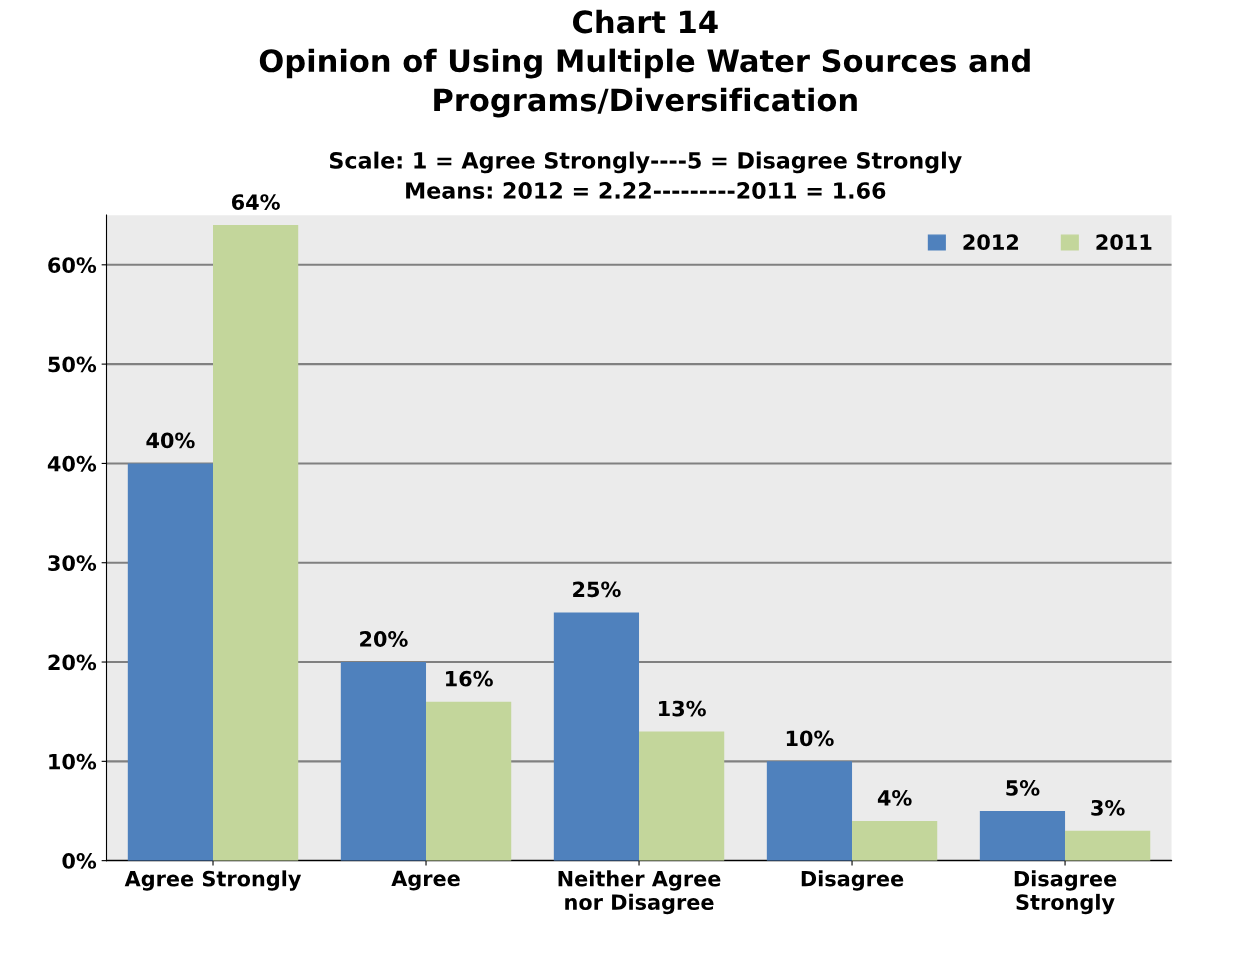 This screenshot has width=1253, height=978. Describe the element at coordinates (1065, 892) in the screenshot. I see `x-tick-label: Disagree Strongly` at that location.